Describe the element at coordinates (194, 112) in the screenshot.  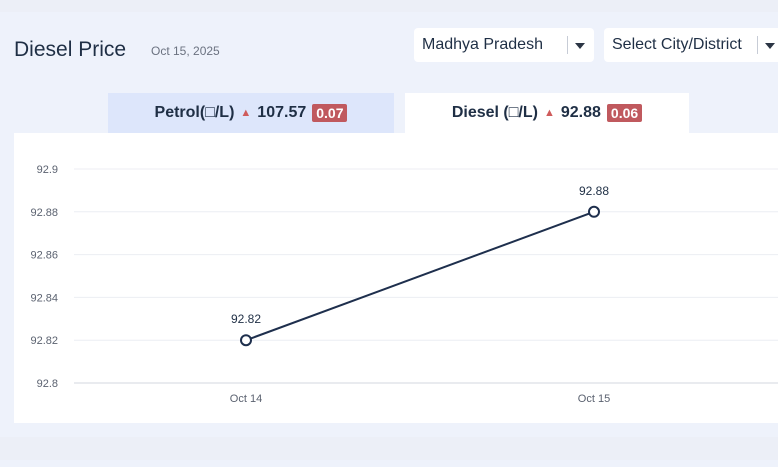
I see `tab-petrol-label: Petrol(□/L)` at that location.